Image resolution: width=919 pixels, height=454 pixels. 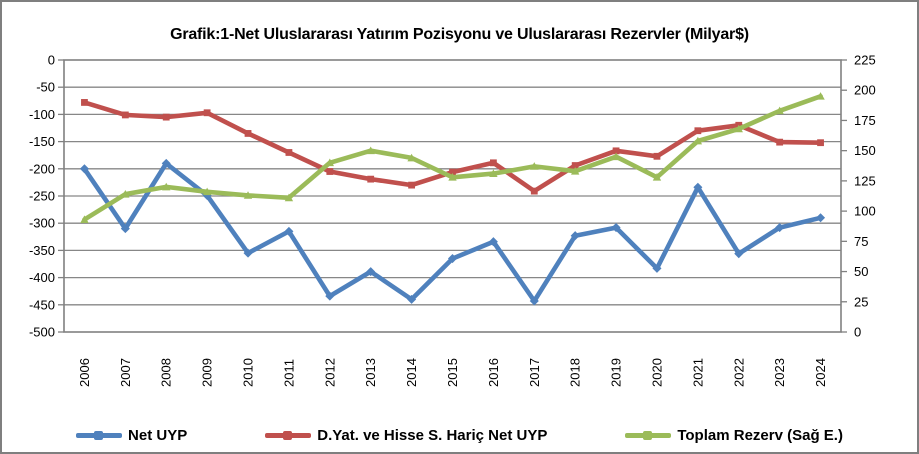 What do you see at coordinates (779, 372) in the screenshot?
I see `x-axis-label: 2023` at bounding box center [779, 372].